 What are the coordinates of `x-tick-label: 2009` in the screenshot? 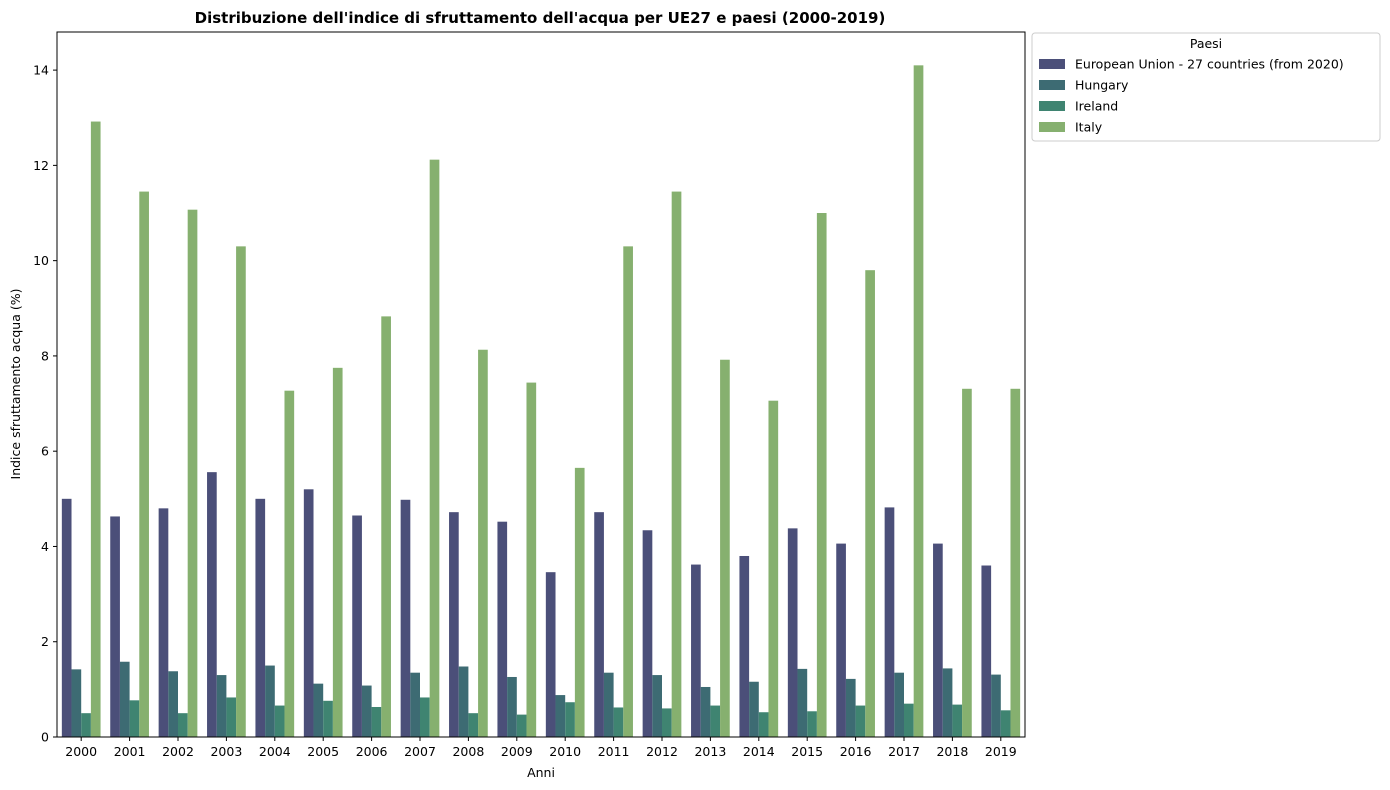 It's located at (517, 751).